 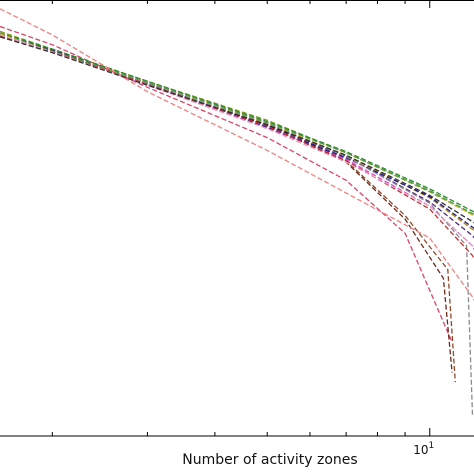 What do you see at coordinates (420, 450) in the screenshot?
I see `x-tick-label-base: 10` at bounding box center [420, 450].